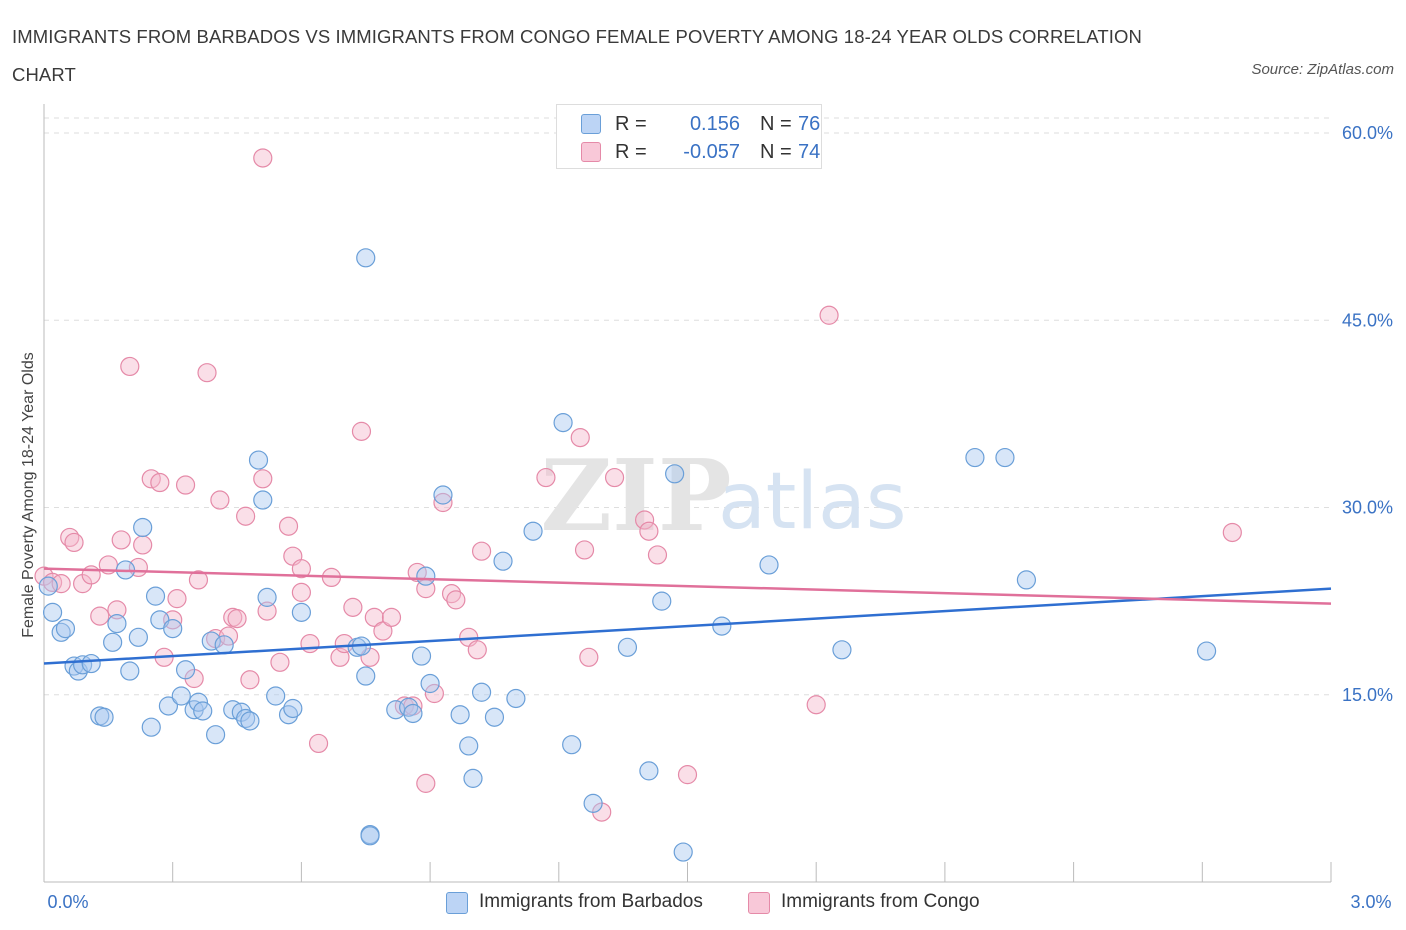 The width and height of the screenshot is (1406, 930). Describe the element at coordinates (1367, 133) in the screenshot. I see `y-tick-label-3: 60.0%` at that location.